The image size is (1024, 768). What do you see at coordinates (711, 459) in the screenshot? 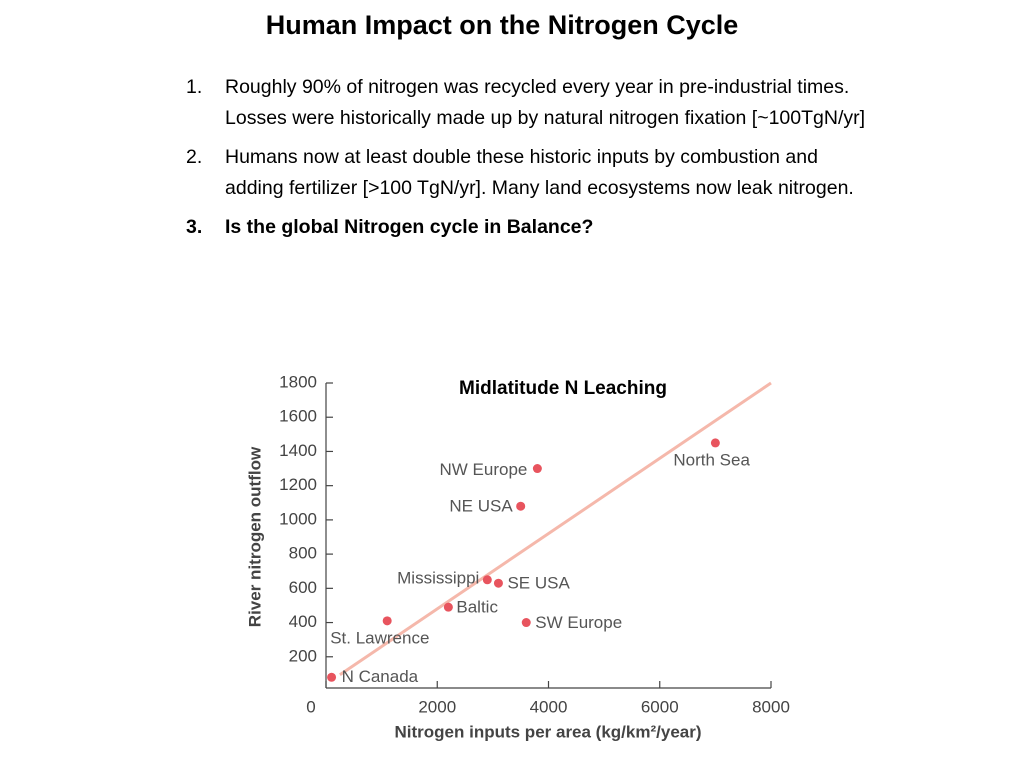
I see `point-label: North Sea` at bounding box center [711, 459].